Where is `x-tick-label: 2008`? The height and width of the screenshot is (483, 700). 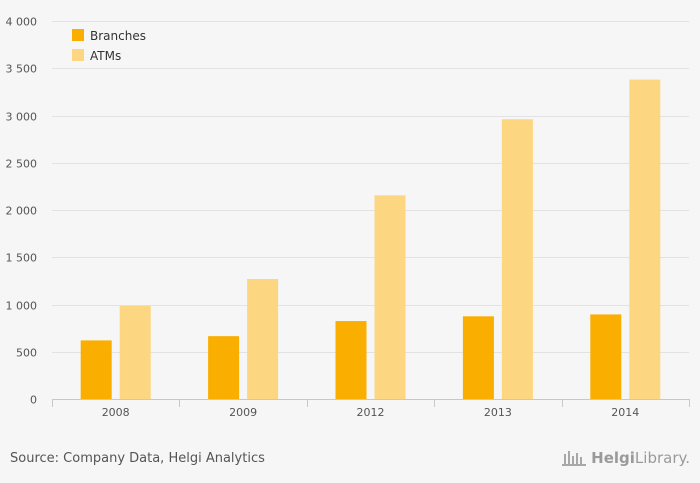 x-tick-label: 2008 is located at coordinates (116, 412).